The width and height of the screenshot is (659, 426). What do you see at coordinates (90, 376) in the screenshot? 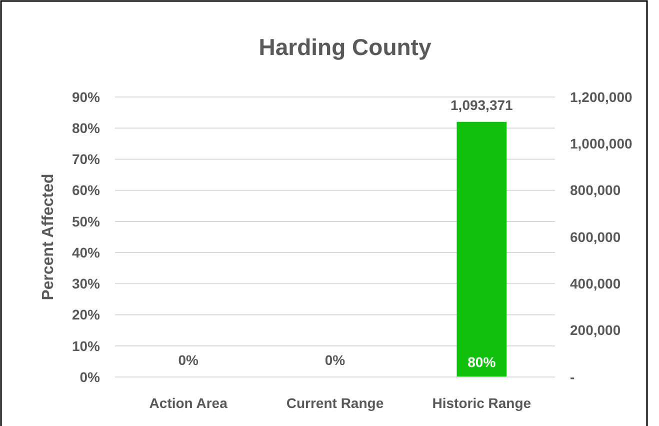
I see `y-tick-label: 0%` at bounding box center [90, 376].